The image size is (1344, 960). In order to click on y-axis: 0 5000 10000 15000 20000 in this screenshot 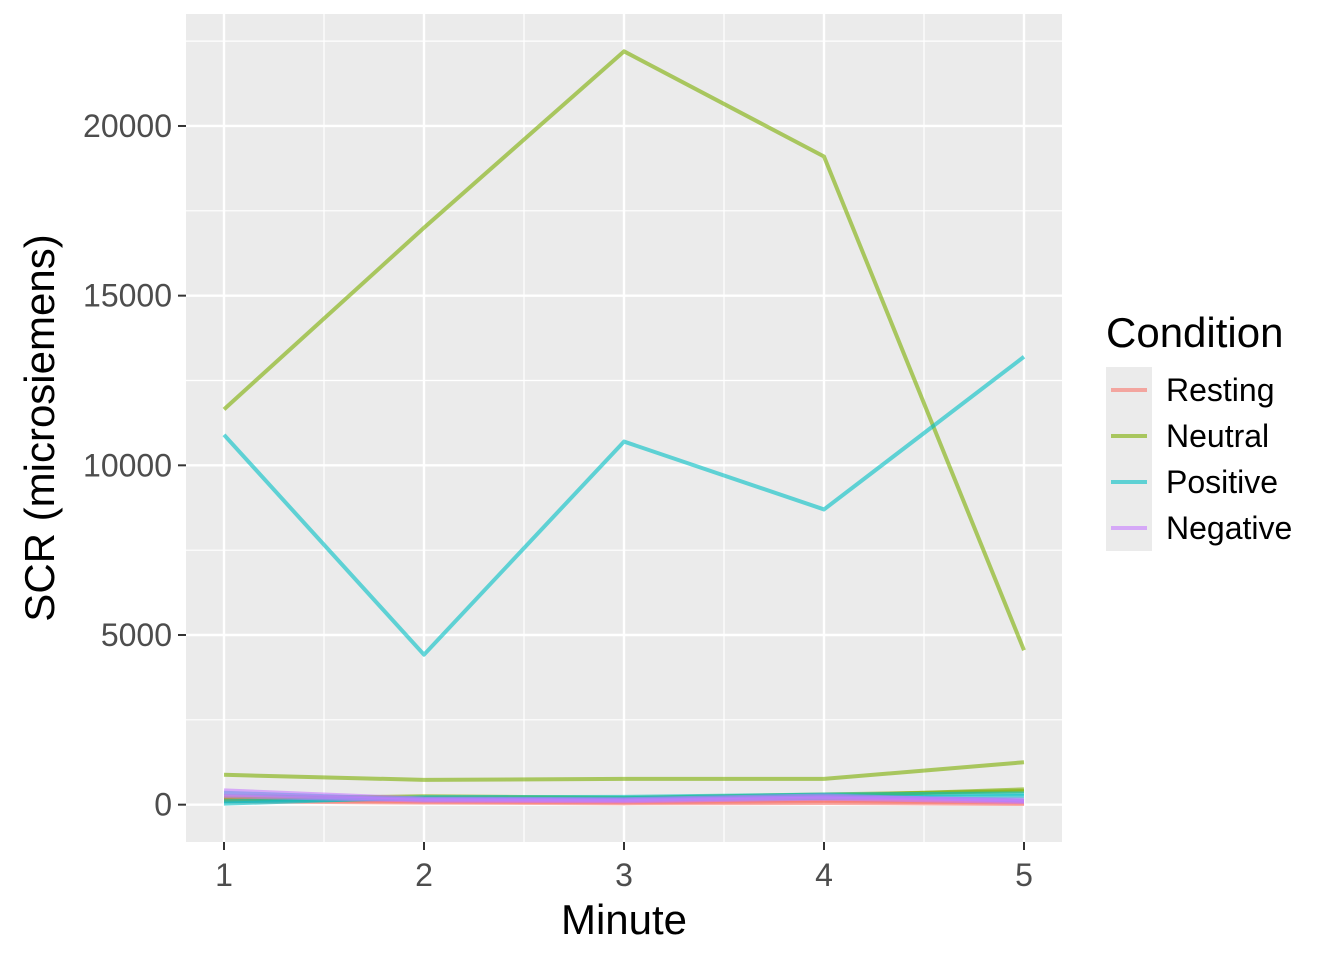, I will do `click(134, 465)`.